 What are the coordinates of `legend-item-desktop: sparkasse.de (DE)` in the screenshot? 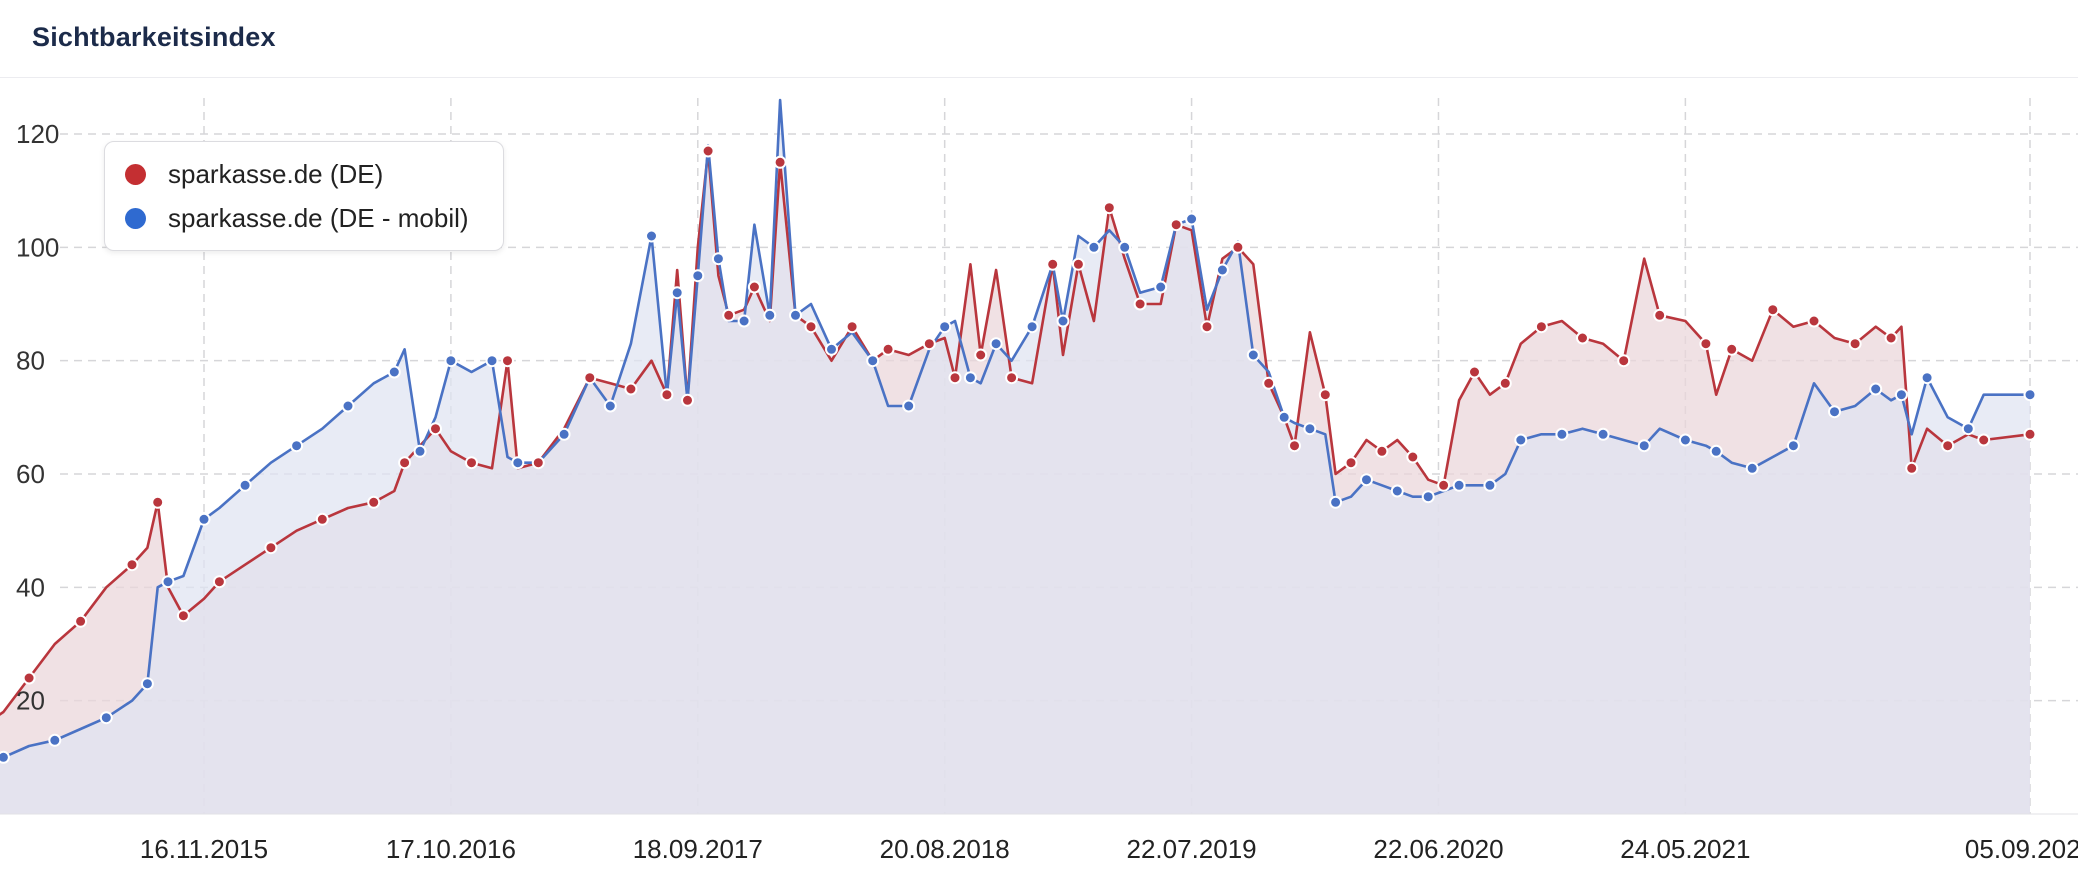 It's located at (254, 174).